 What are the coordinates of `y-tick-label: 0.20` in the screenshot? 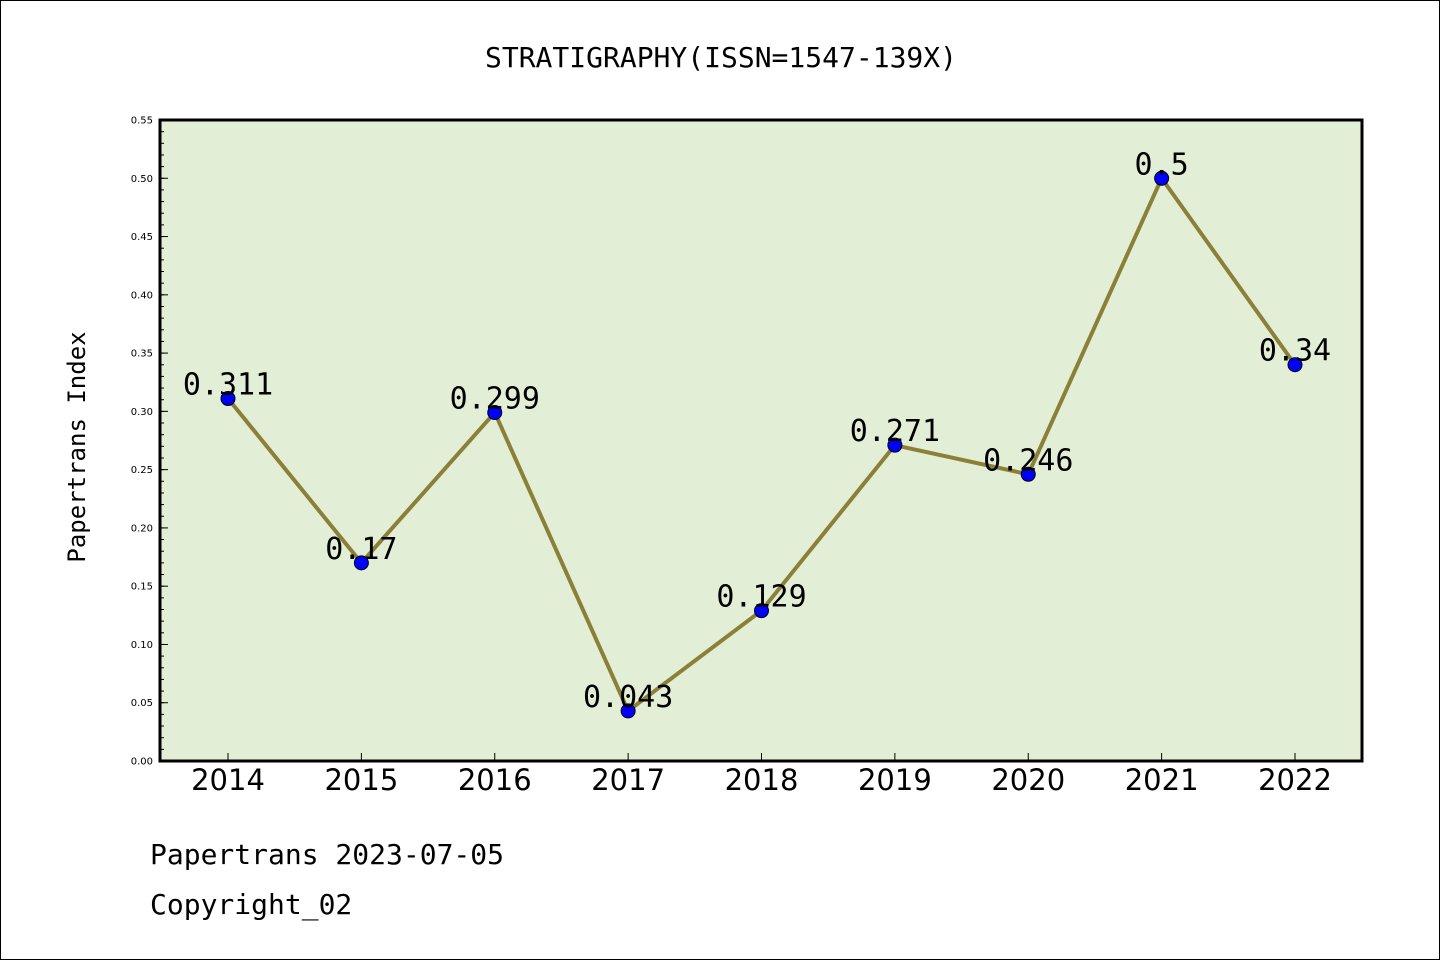 It's located at (142, 528).